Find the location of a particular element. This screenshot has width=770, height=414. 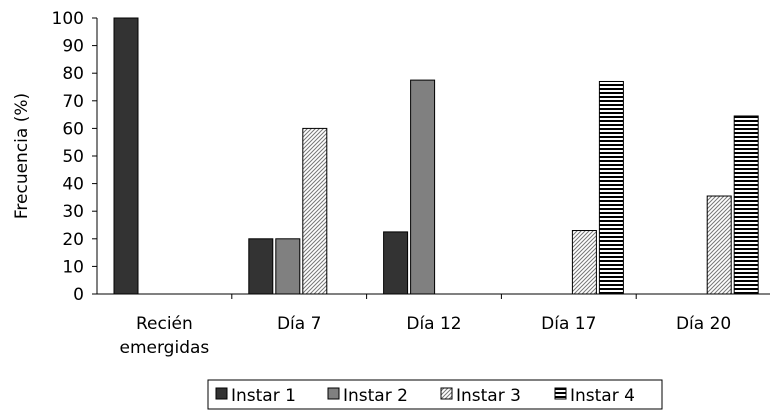

y-axis-label: Frecuencia (%) is located at coordinates (22, 156).